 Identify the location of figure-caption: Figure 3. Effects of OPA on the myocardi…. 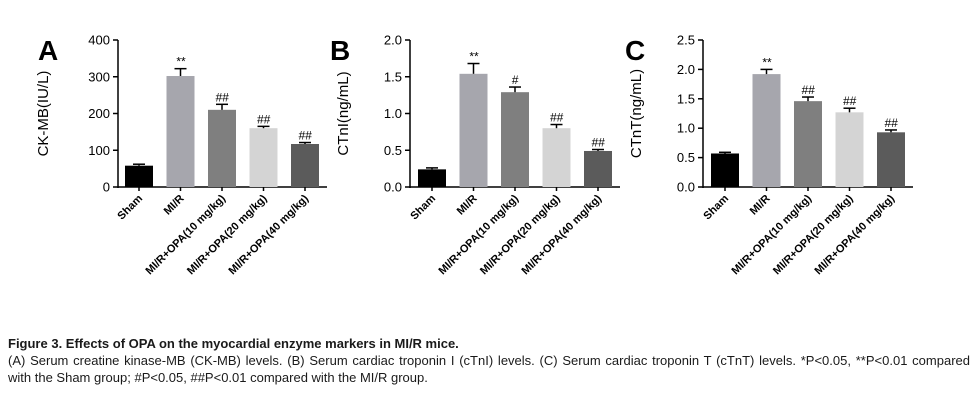
(489, 360).